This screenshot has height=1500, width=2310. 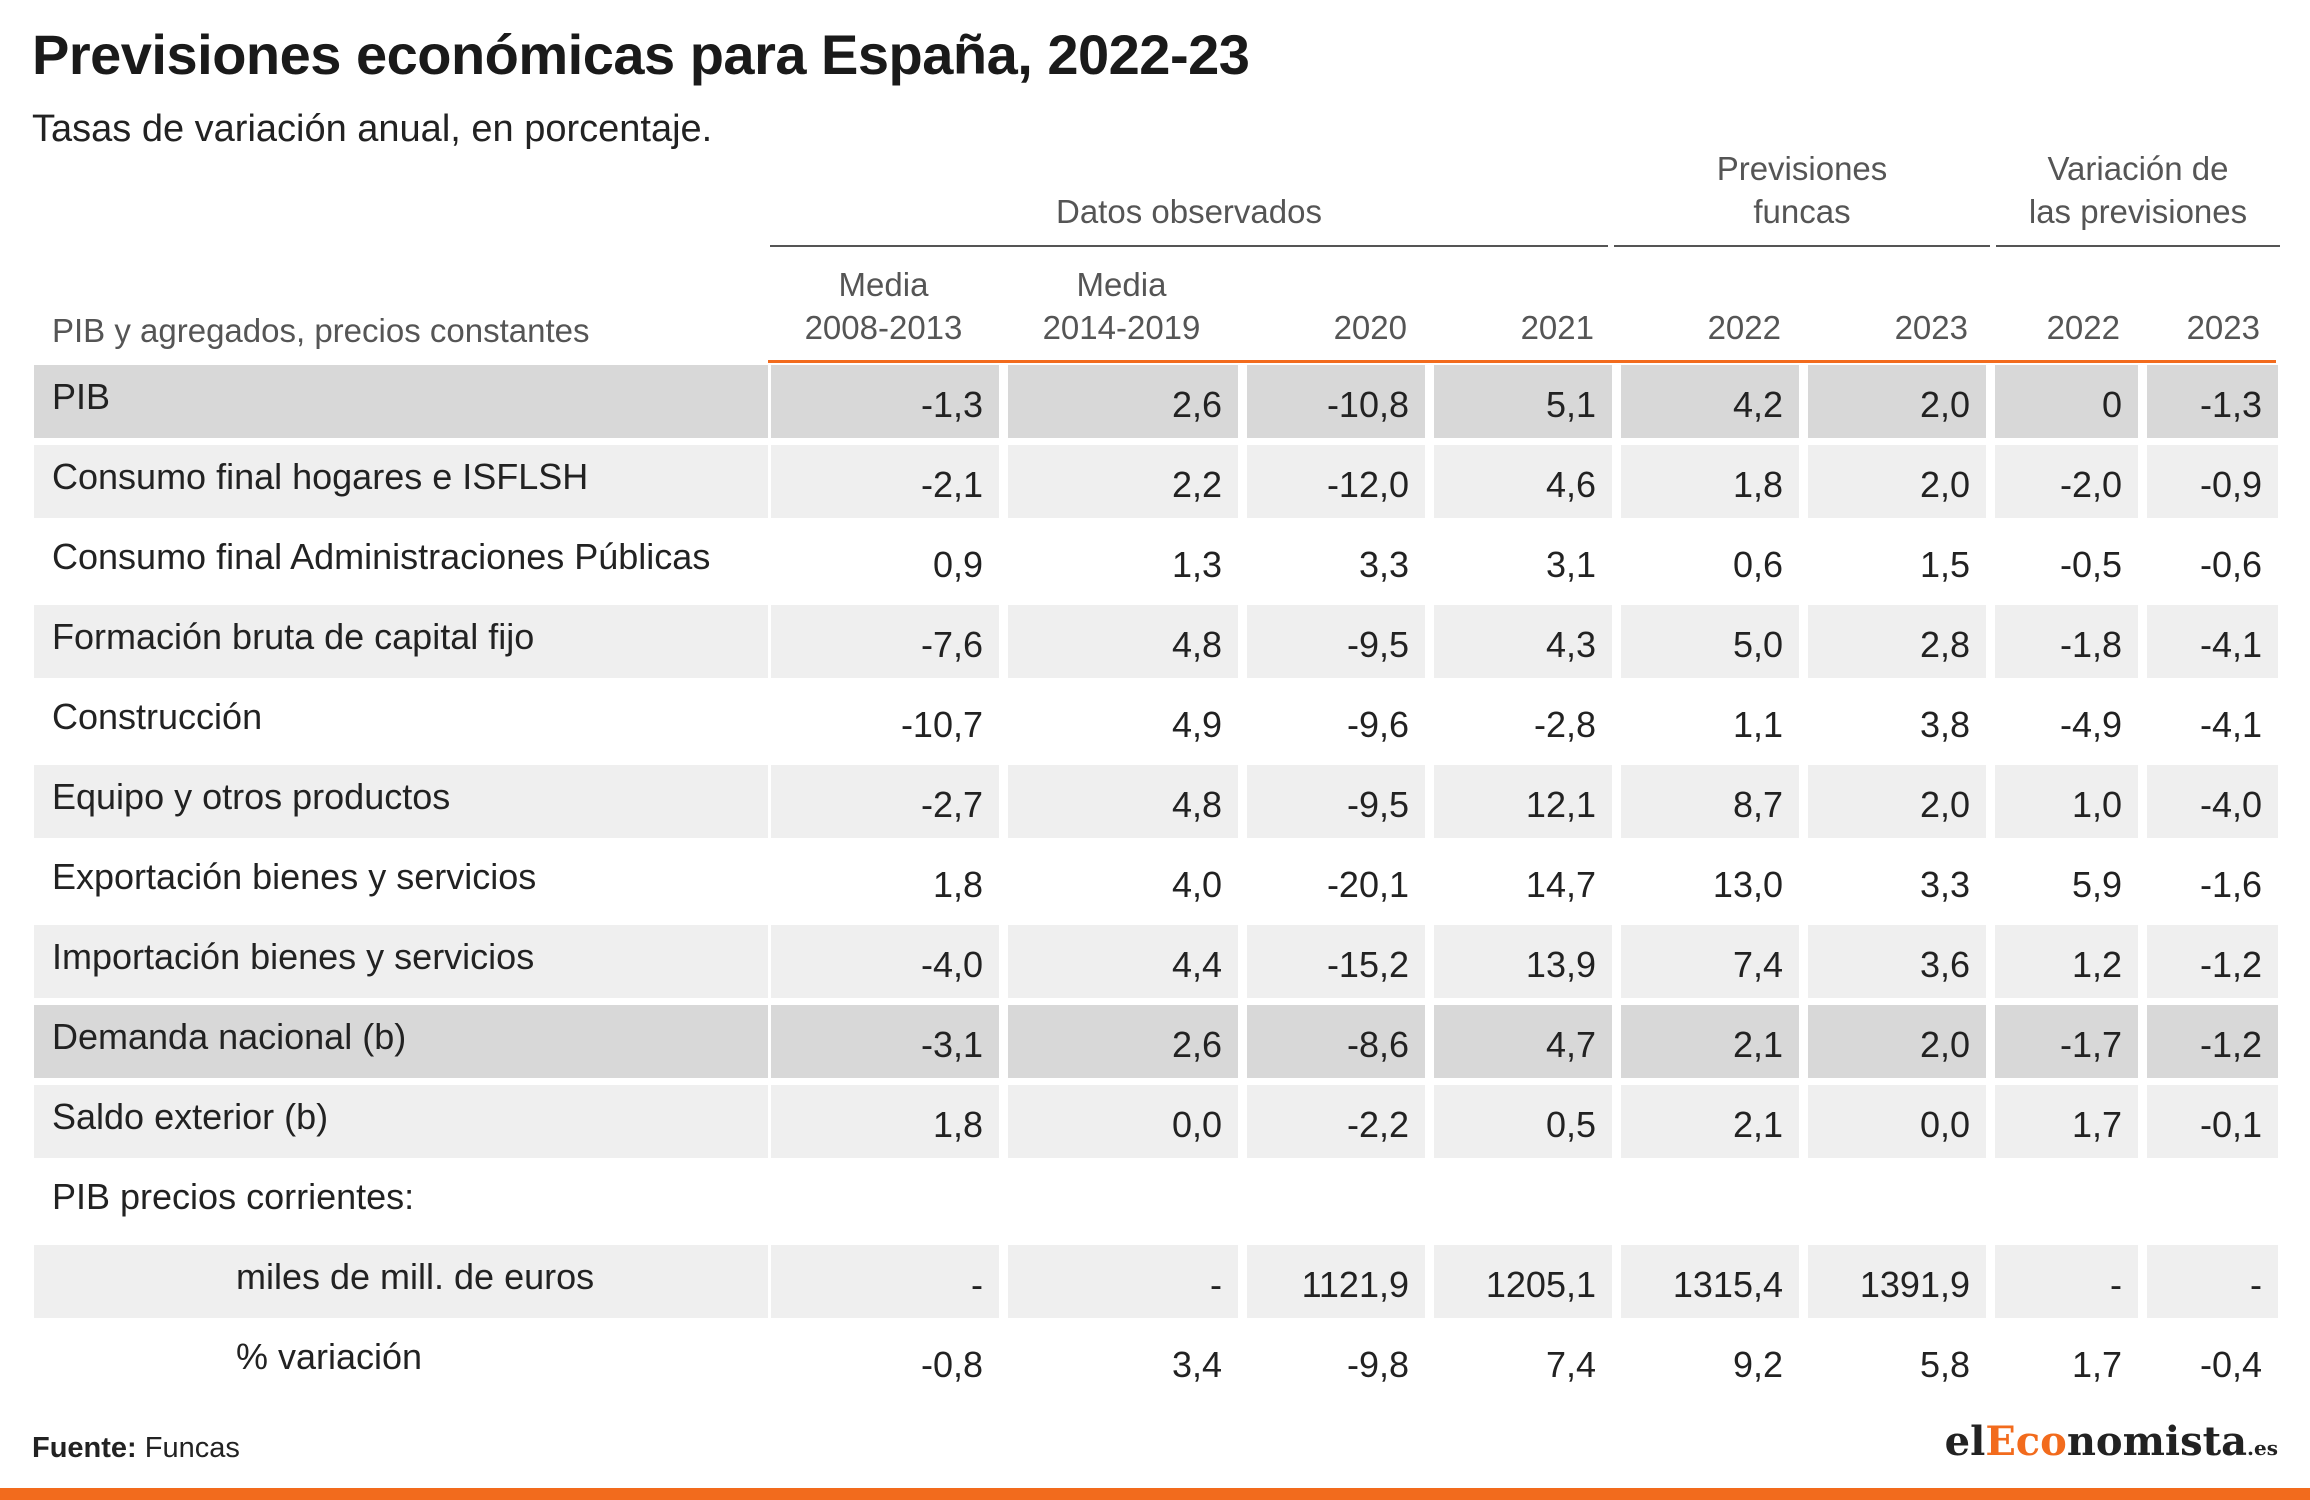 I want to click on column-header-line: 2022, so click(x=2083, y=327).